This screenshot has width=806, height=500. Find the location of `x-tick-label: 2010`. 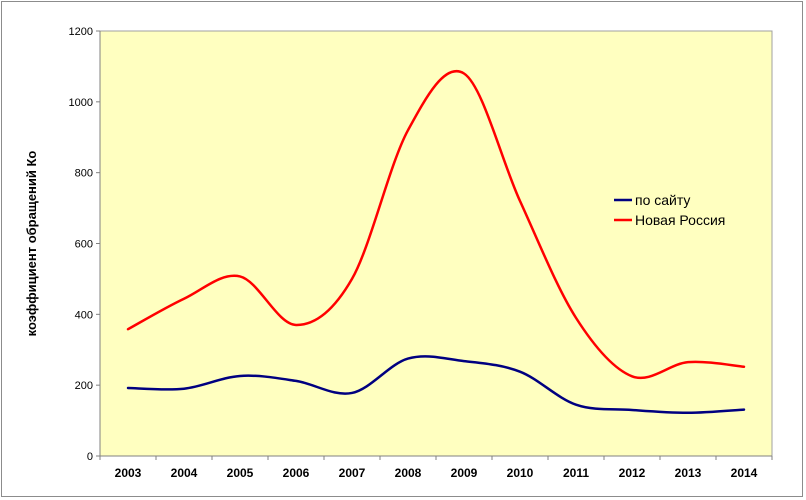

x-tick-label: 2010 is located at coordinates (520, 473).